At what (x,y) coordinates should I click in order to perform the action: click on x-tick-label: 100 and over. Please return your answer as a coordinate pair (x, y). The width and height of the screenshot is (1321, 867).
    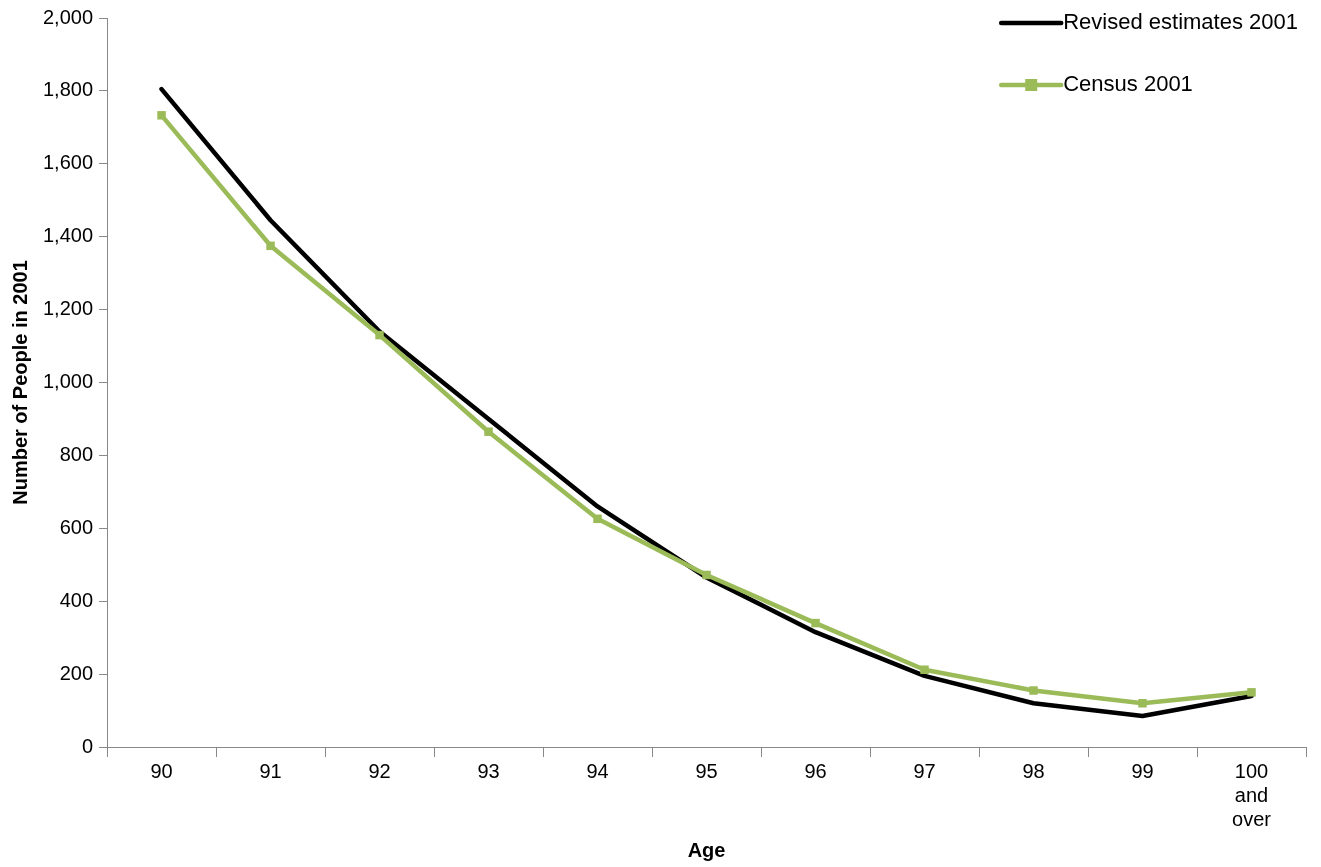
    Looking at the image, I should click on (1252, 794).